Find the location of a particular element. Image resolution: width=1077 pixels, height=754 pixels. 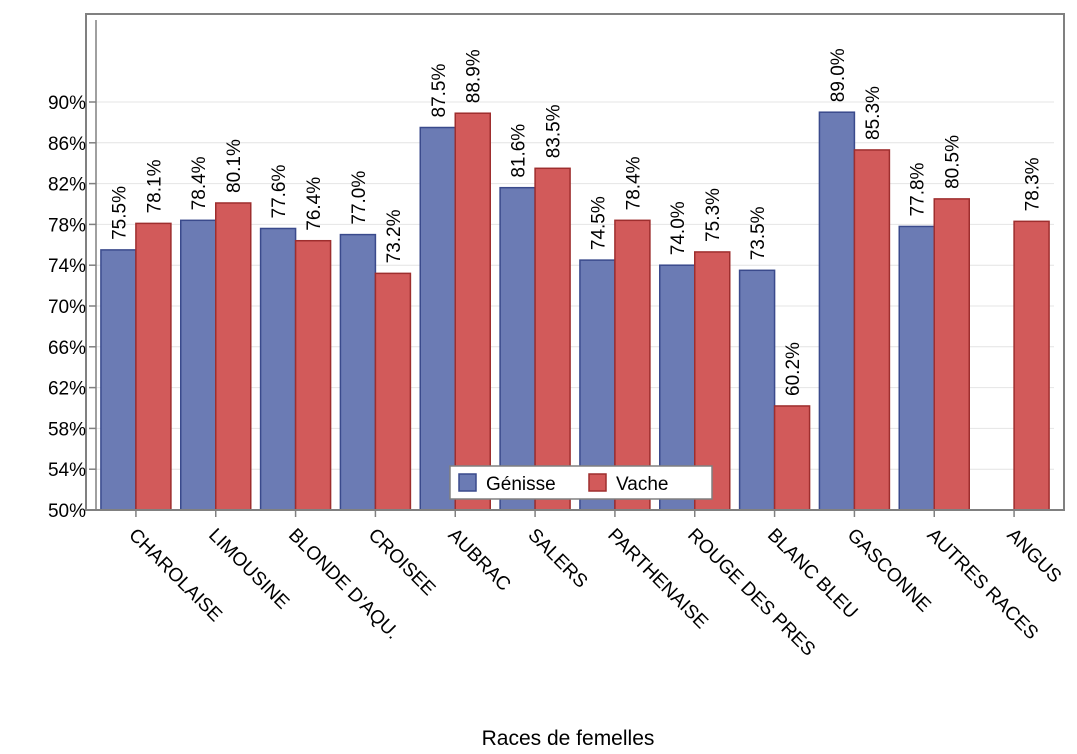

y-tick-label: 78% is located at coordinates (67, 225).